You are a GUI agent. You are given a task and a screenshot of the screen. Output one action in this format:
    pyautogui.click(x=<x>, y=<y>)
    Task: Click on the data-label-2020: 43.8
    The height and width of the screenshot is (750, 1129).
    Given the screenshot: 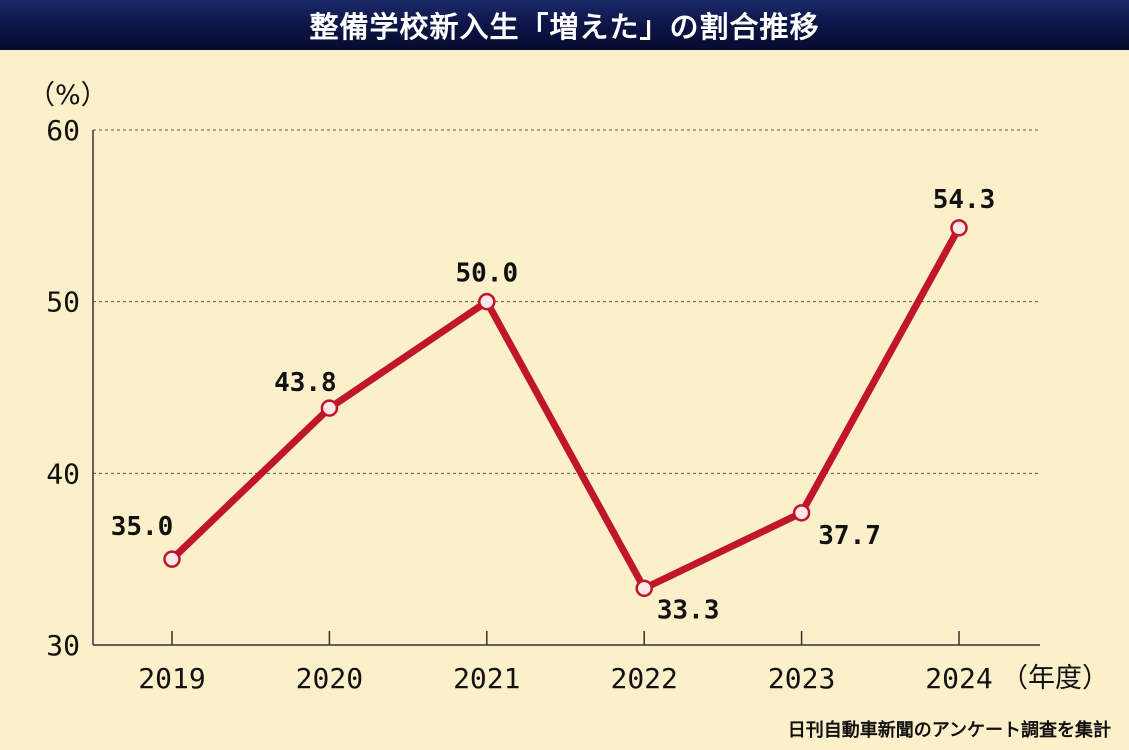 What is the action you would take?
    pyautogui.click(x=305, y=383)
    